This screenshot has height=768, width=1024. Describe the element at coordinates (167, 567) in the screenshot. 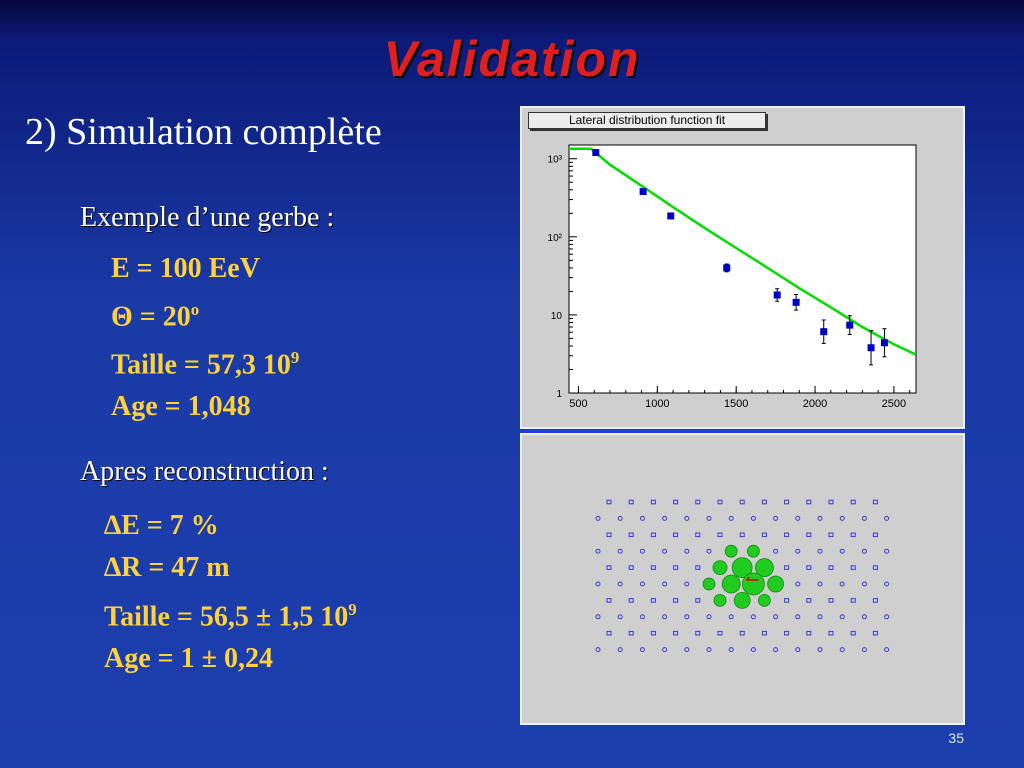

I see `delta-r-value: ∆R = 47 m` at that location.